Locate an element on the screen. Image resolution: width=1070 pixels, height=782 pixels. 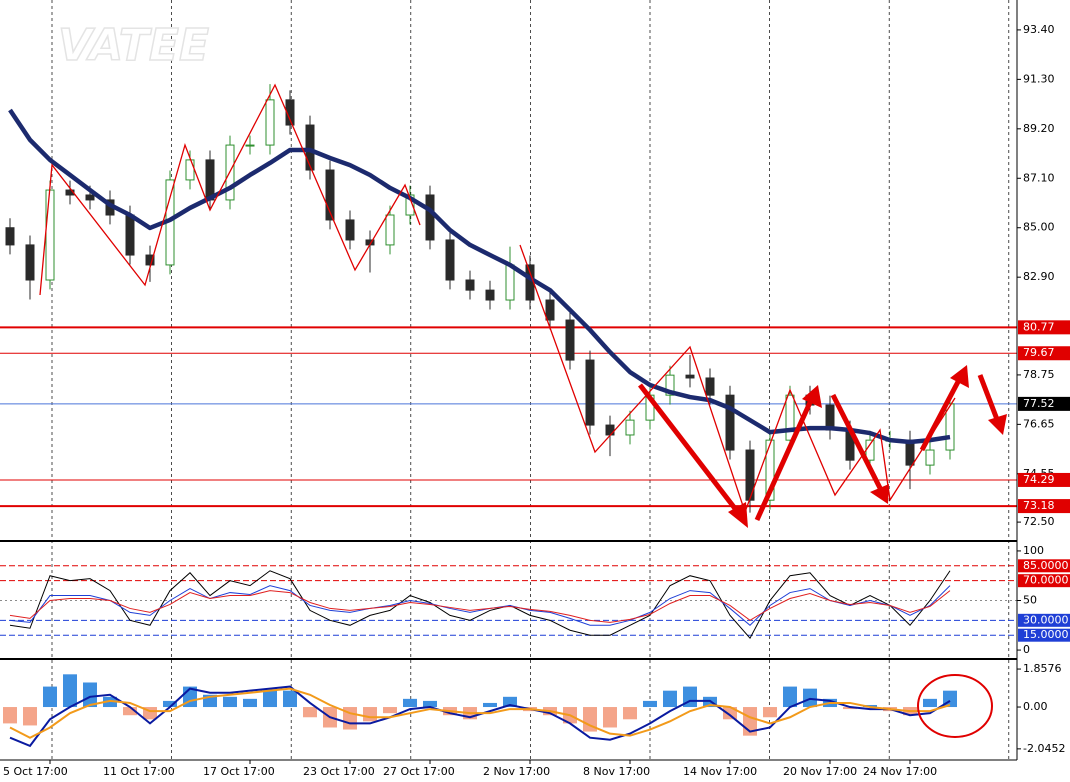
y-tick-label: 1.8576 is located at coordinates (1042, 668).